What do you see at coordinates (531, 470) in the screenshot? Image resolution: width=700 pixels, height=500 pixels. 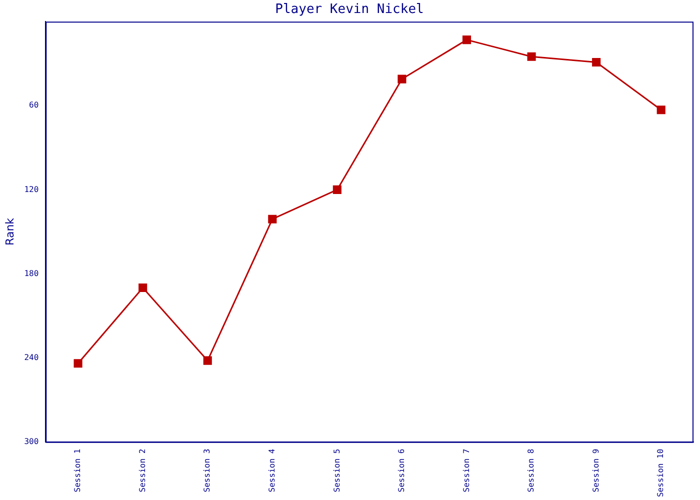 I see `x-tick-label: Session 8` at bounding box center [531, 470].